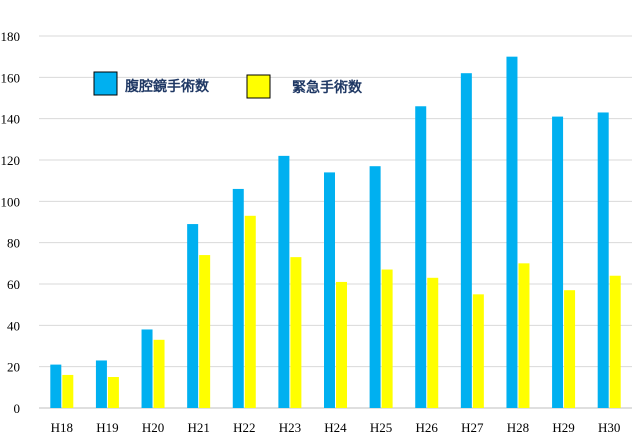 Image resolution: width=642 pixels, height=433 pixels. I want to click on legend-label-laparoscopic: 腹腔鏡手術数, so click(167, 86).